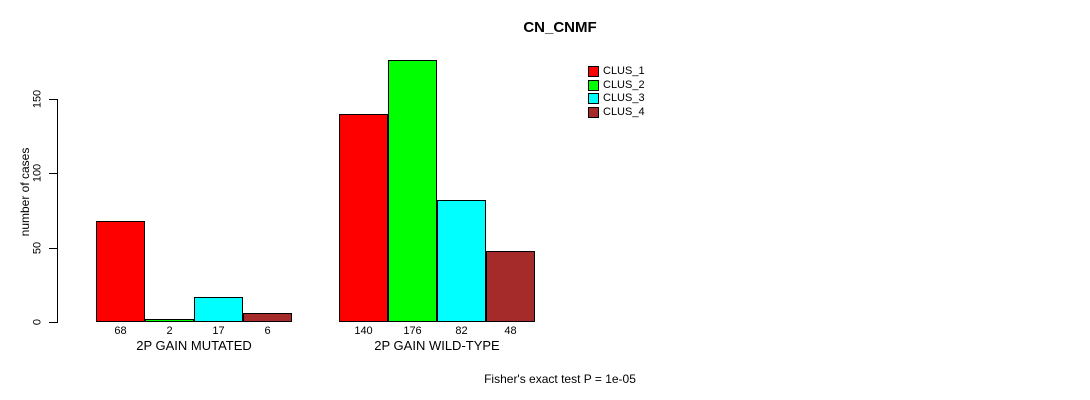  Describe the element at coordinates (169, 331) in the screenshot. I see `bar-value-label: 2` at that location.